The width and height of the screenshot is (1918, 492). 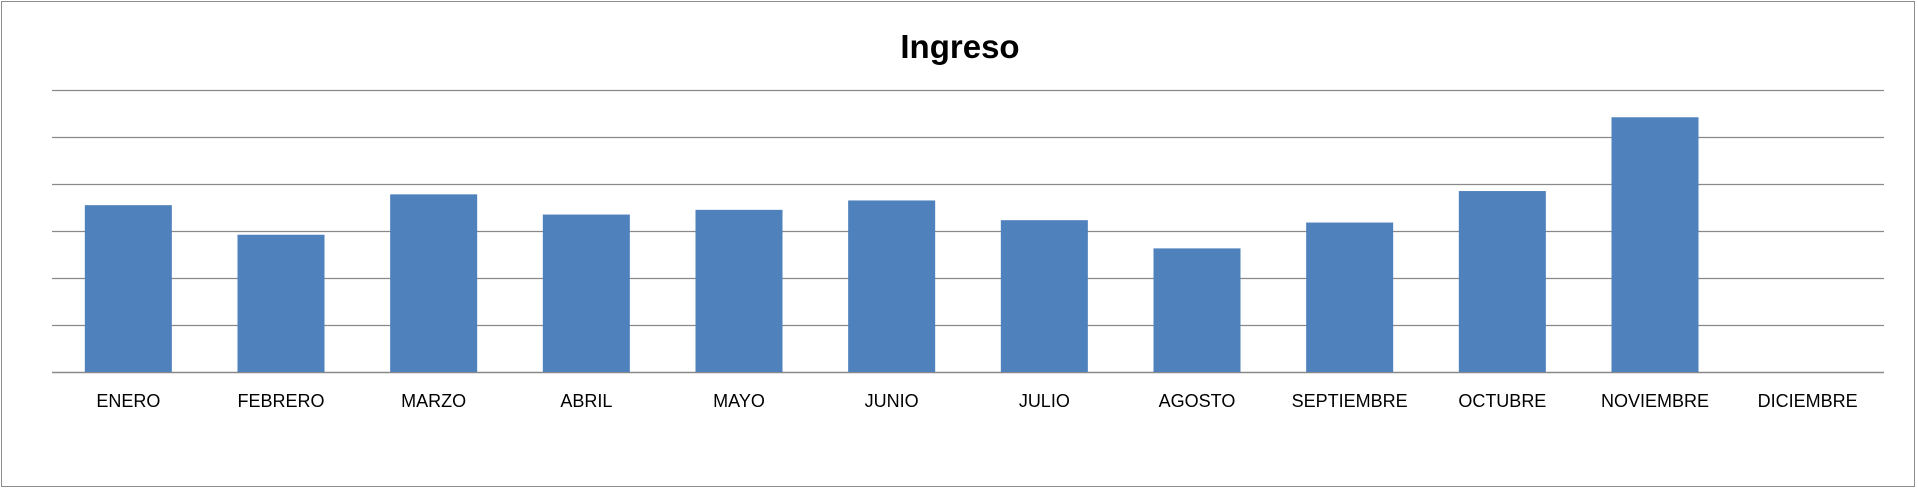 What do you see at coordinates (1502, 401) in the screenshot?
I see `x-tick-label-octubre: OCTUBRE` at bounding box center [1502, 401].